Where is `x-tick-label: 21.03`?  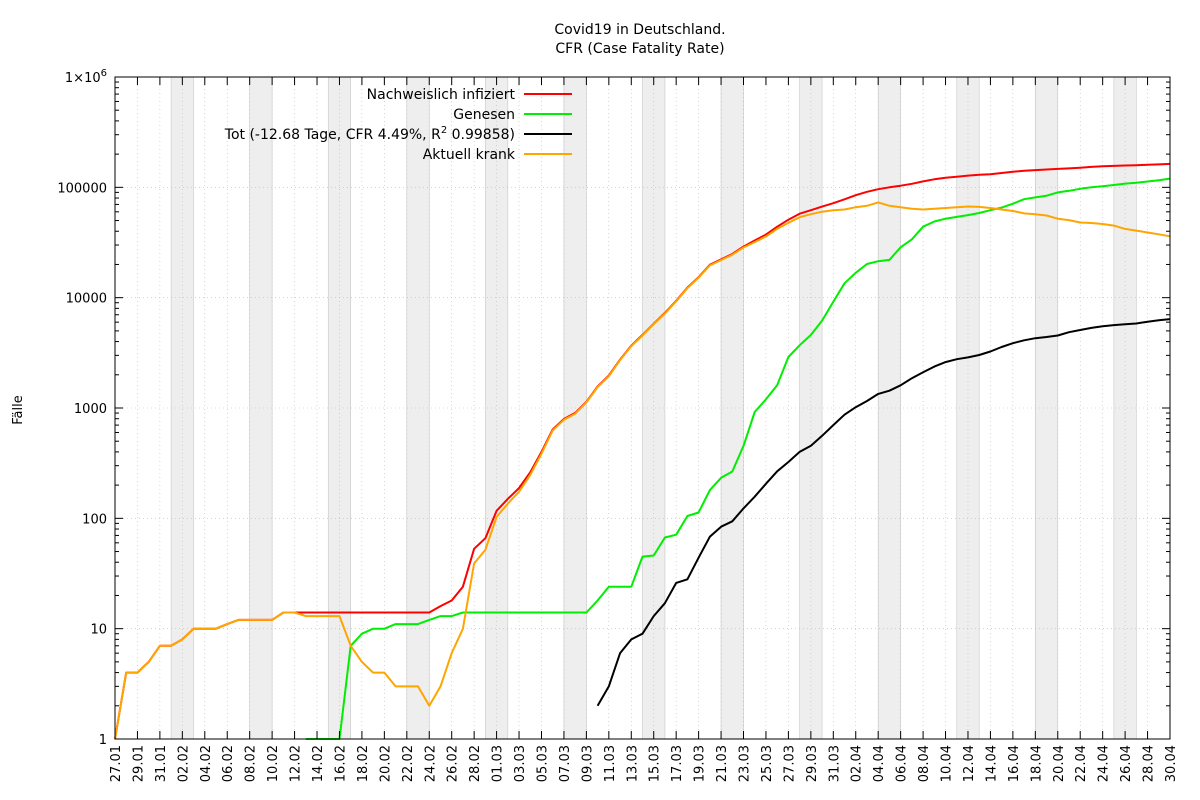 x-tick-label: 21.03 is located at coordinates (722, 763).